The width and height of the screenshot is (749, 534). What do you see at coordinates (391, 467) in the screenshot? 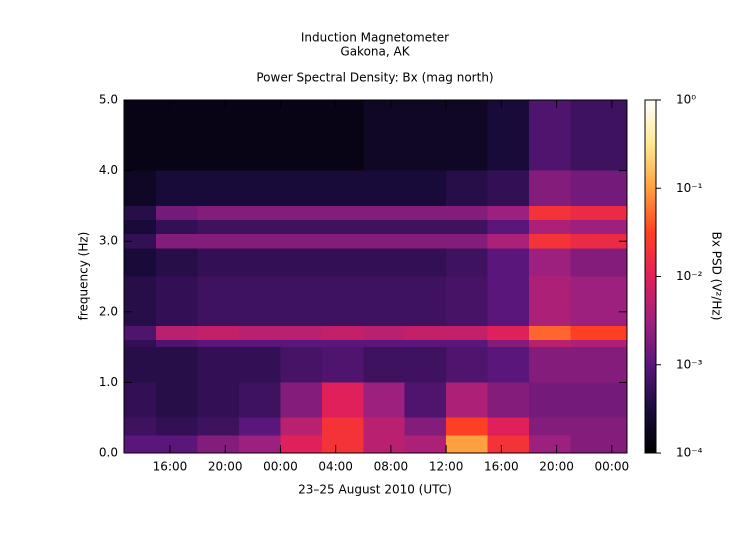
I see `x-tick-label: 08:00` at bounding box center [391, 467].